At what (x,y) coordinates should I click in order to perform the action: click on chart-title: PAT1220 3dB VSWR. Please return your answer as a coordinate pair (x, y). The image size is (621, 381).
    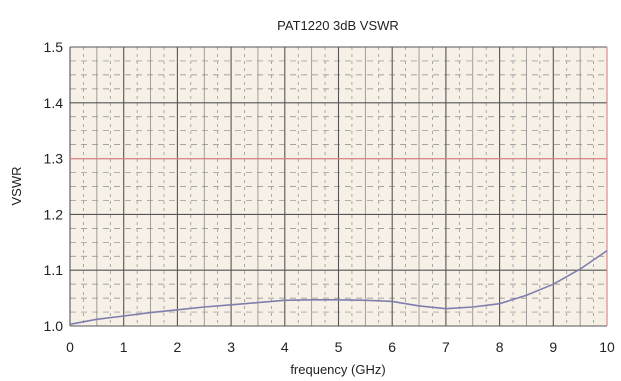
    Looking at the image, I should click on (338, 25).